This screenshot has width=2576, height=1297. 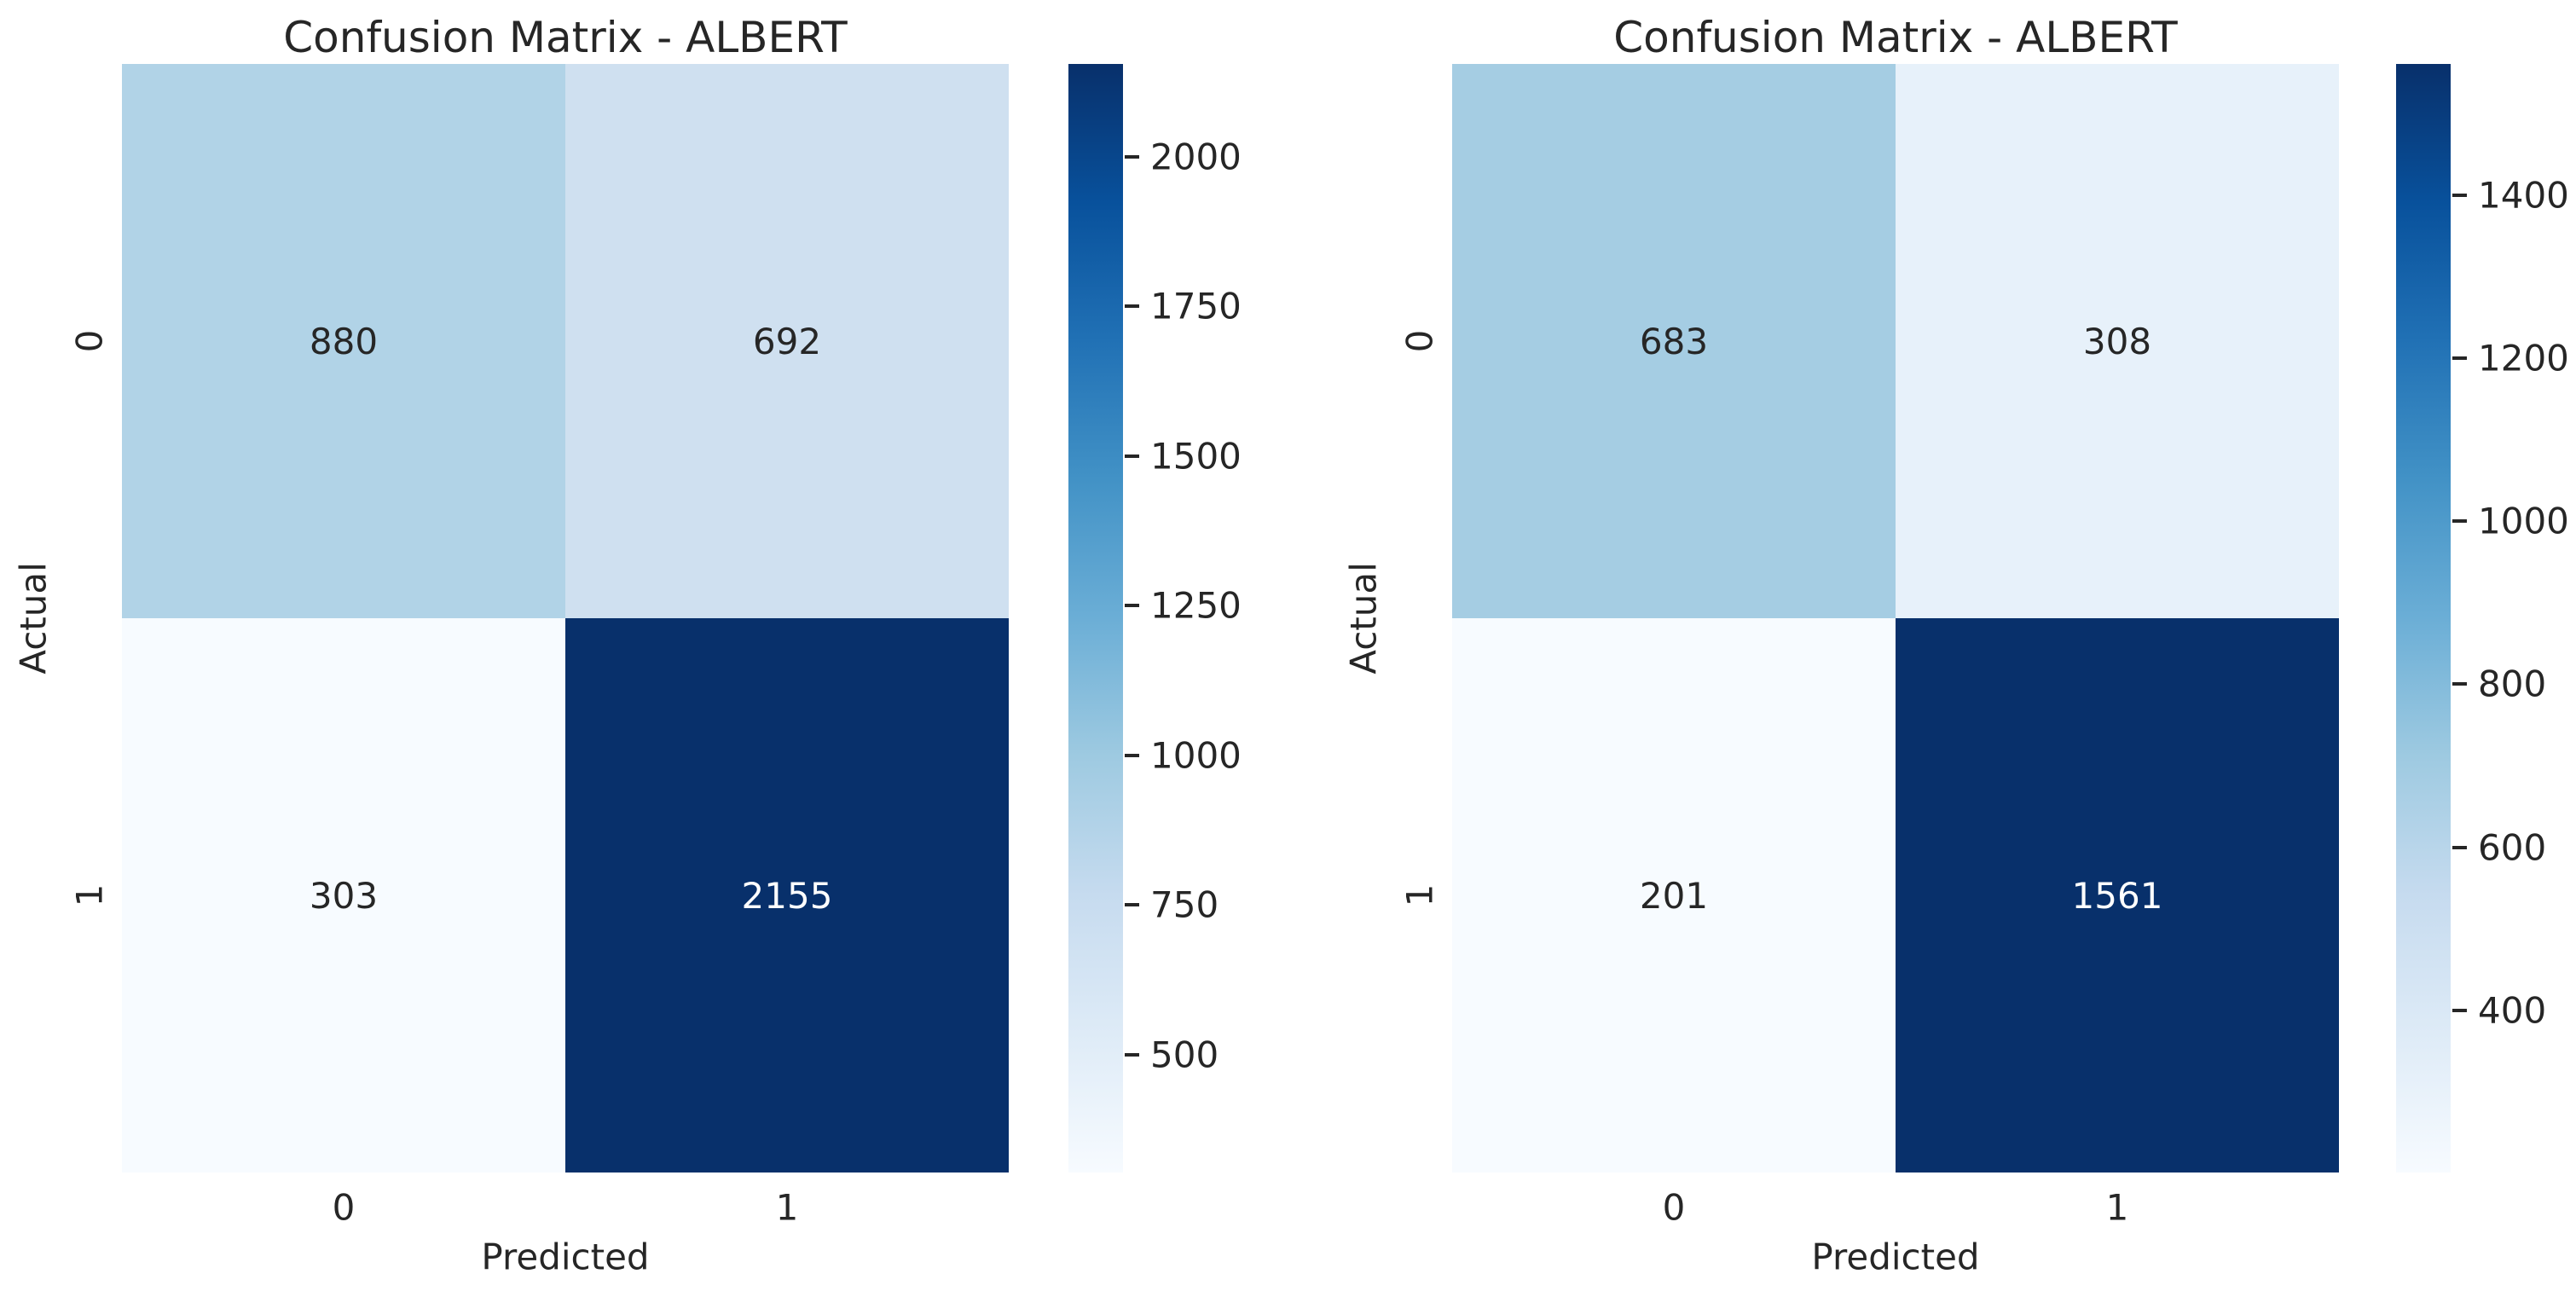 What do you see at coordinates (1196, 306) in the screenshot?
I see `colorbar-tick-label: 1750` at bounding box center [1196, 306].